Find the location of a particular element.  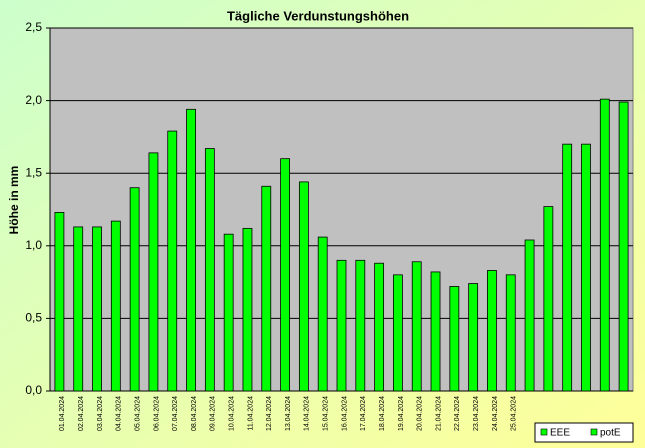

y-axis-label: Höhe in mm is located at coordinates (14, 200).